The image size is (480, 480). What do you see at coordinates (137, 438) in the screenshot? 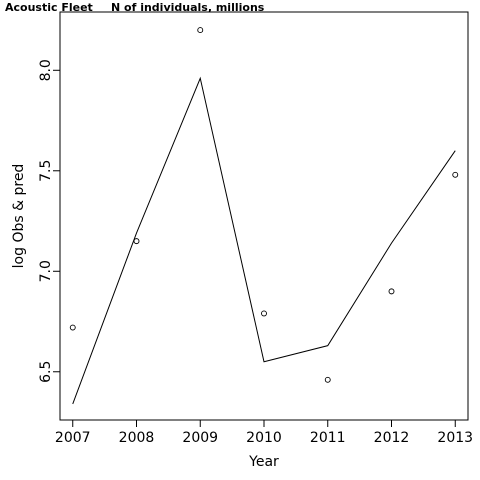
I see `x-tick-label: 2008` at bounding box center [137, 438].